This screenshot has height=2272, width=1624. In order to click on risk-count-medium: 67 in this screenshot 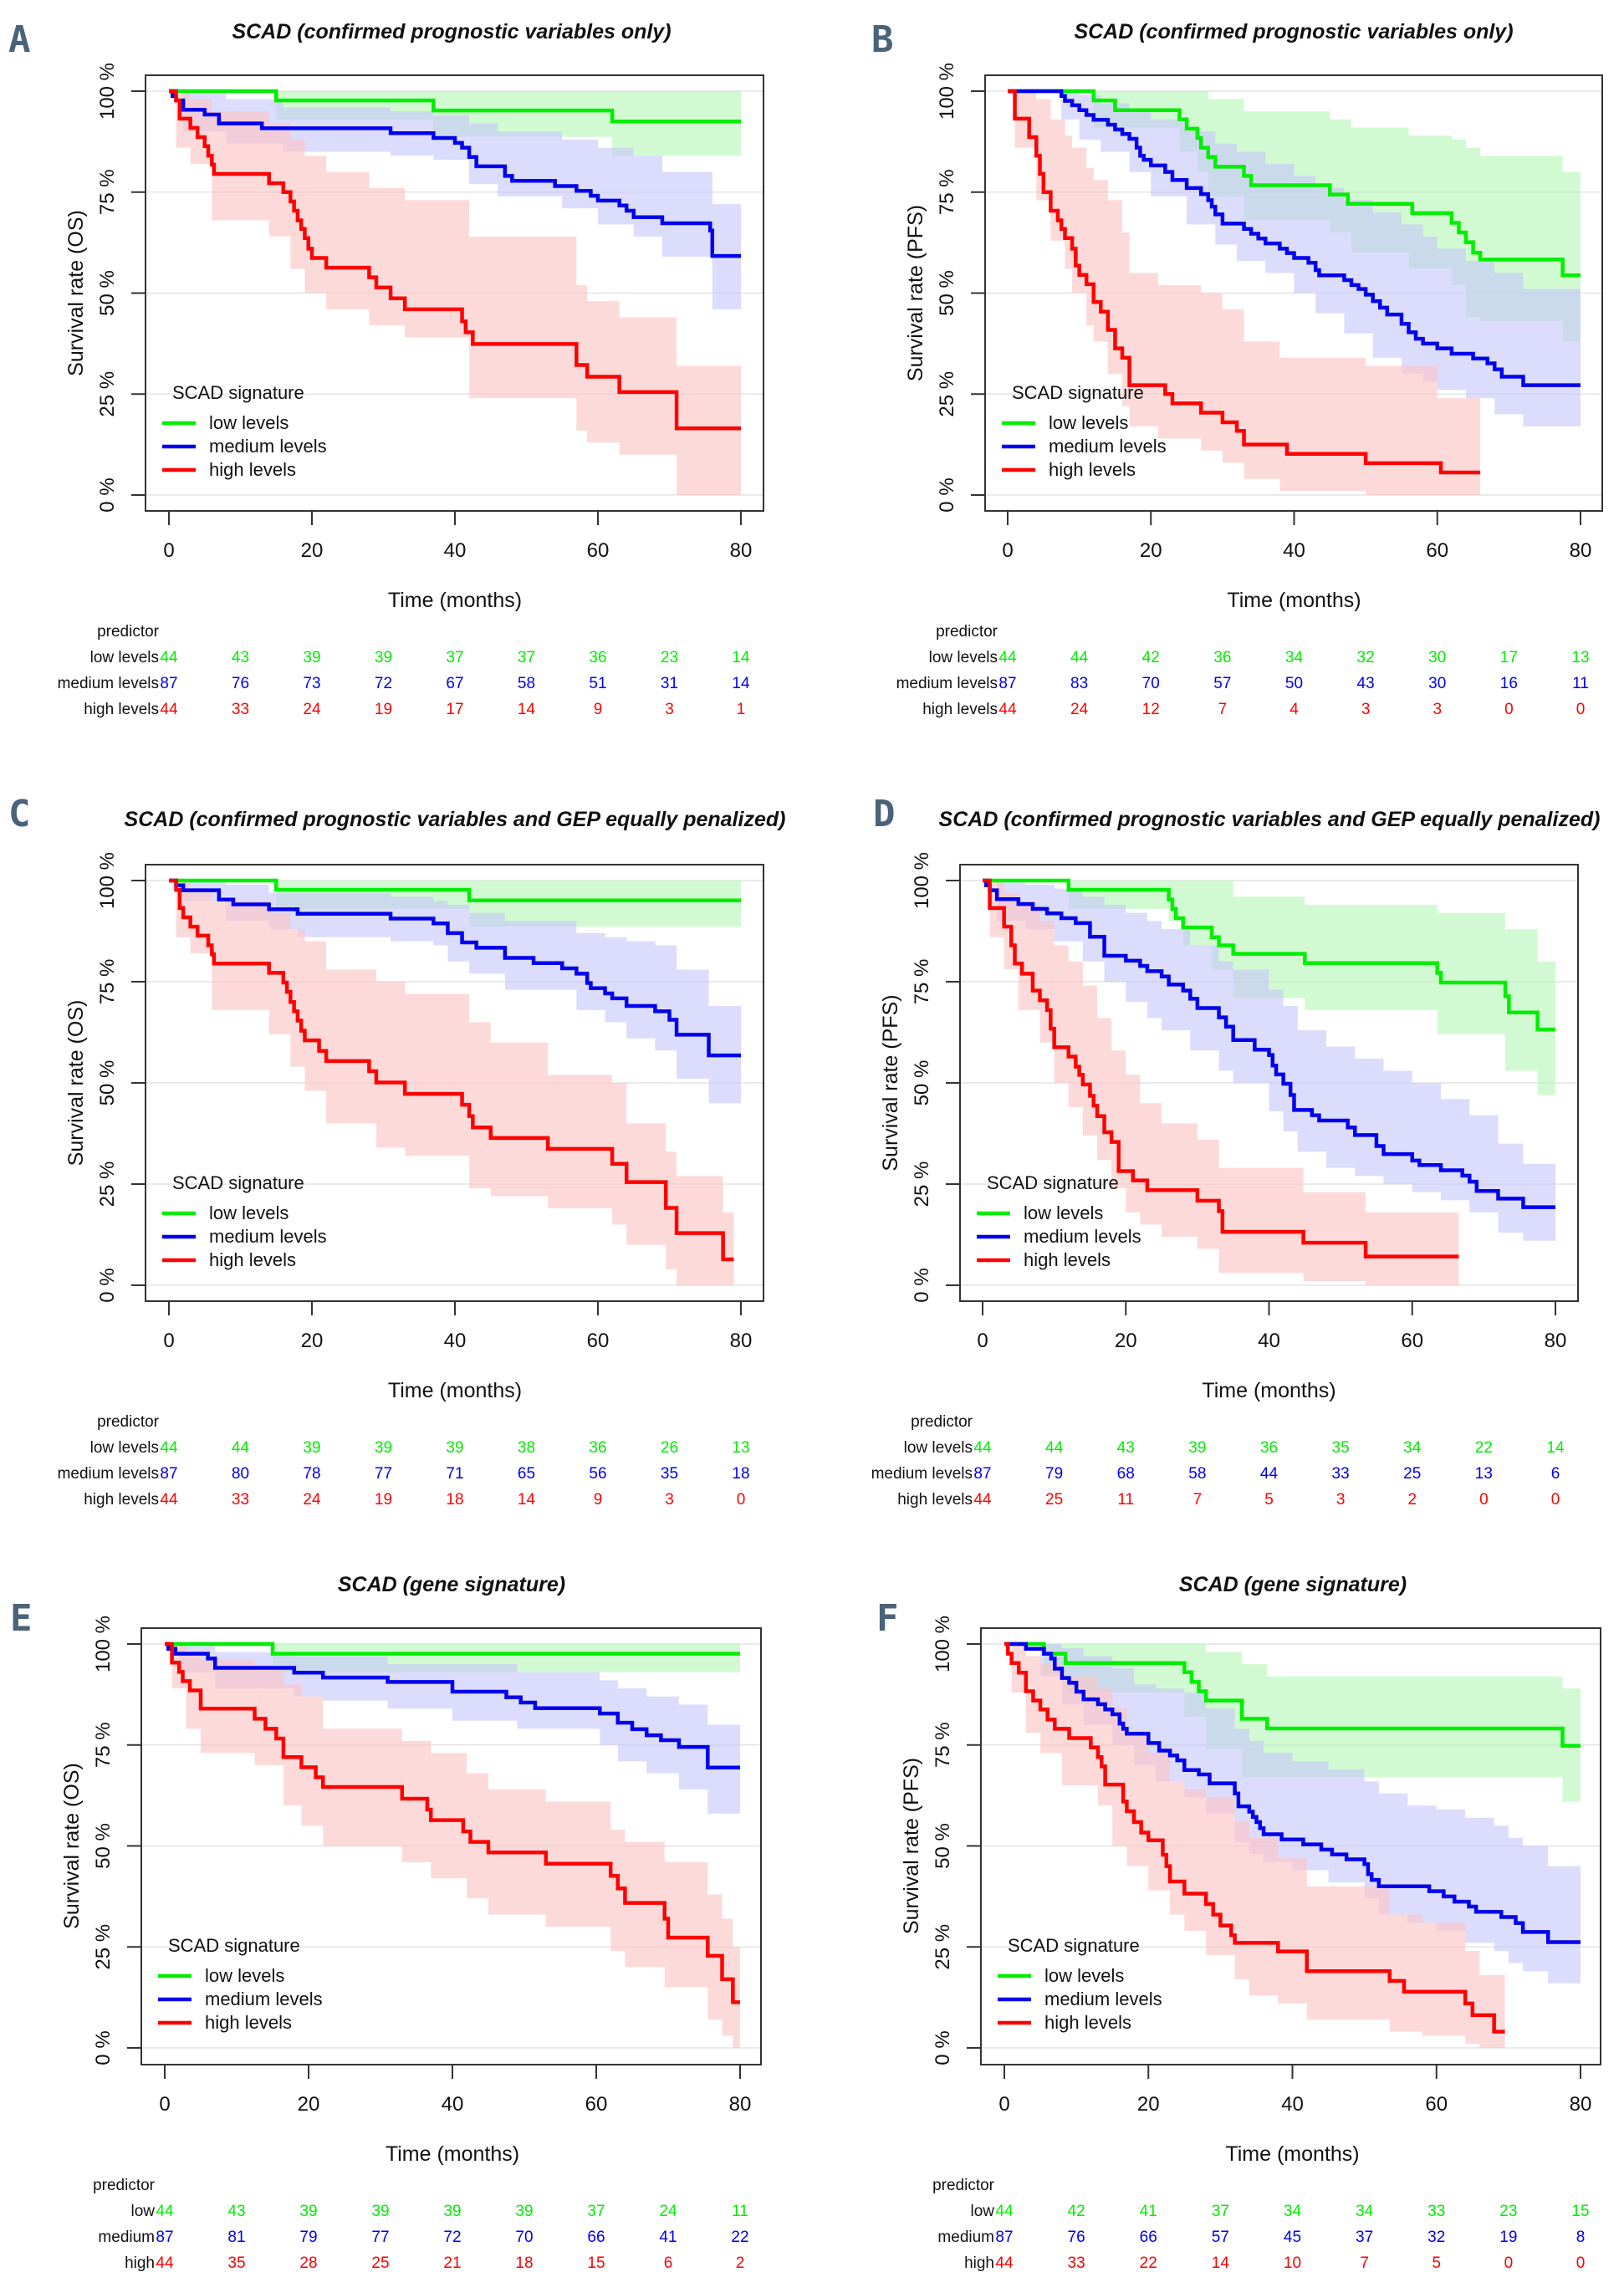, I will do `click(454, 683)`.